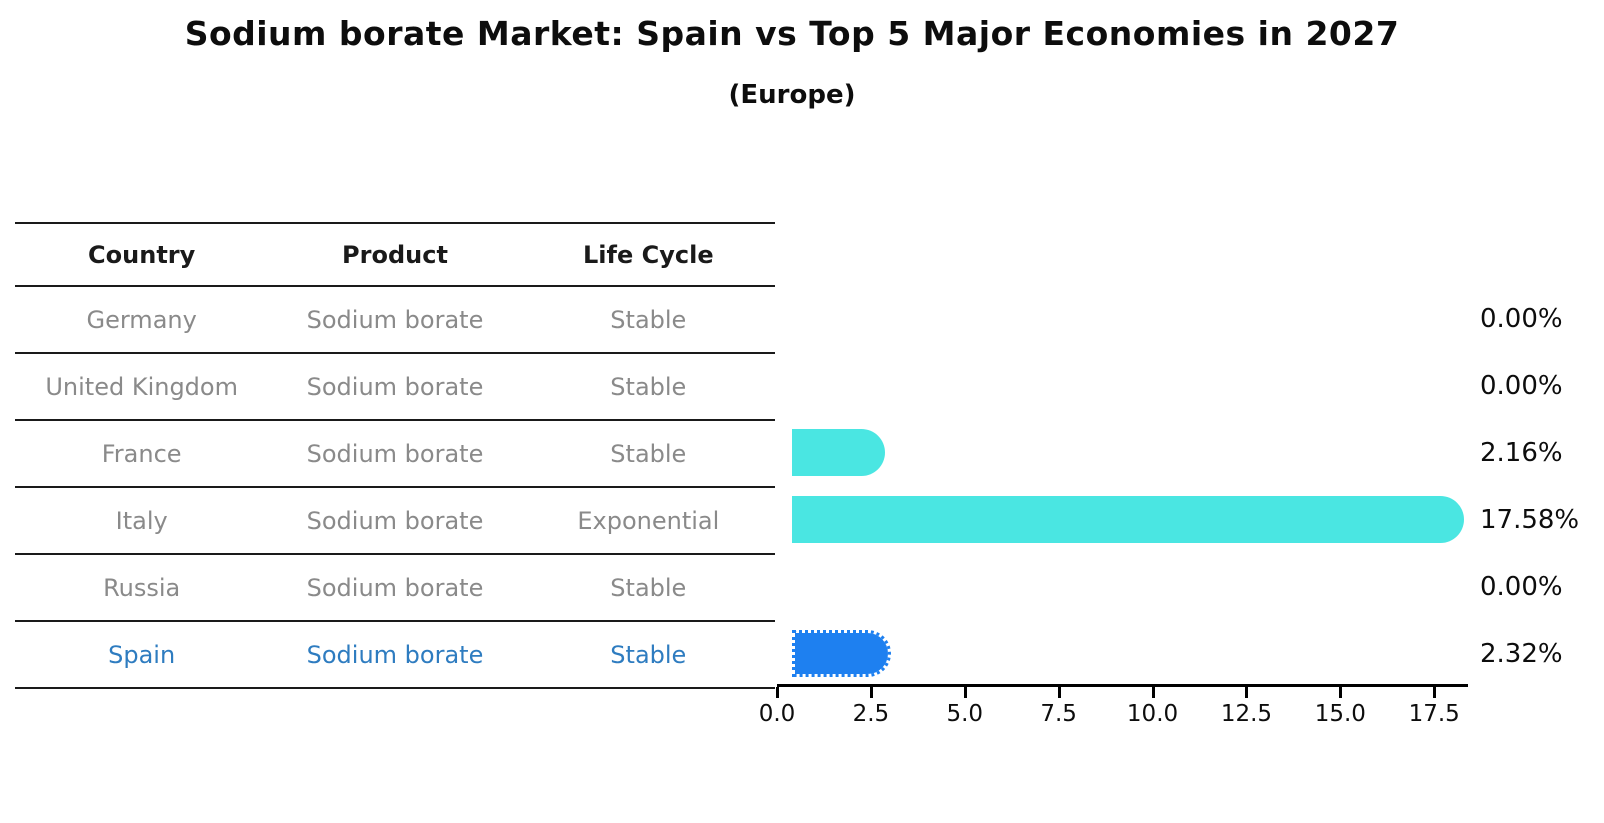 The height and width of the screenshot is (823, 1604). What do you see at coordinates (1246, 714) in the screenshot?
I see `x-axis-tick-label: 12.5` at bounding box center [1246, 714].